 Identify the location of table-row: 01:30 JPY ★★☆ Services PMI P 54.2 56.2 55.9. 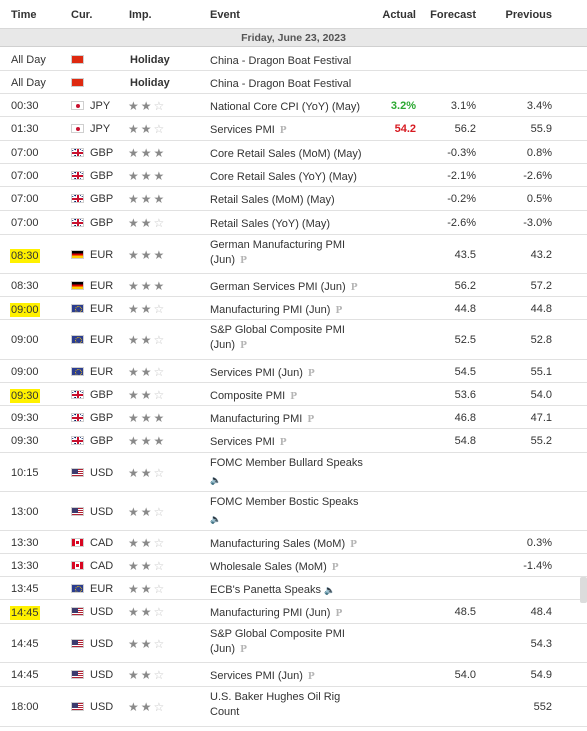
(293, 129).